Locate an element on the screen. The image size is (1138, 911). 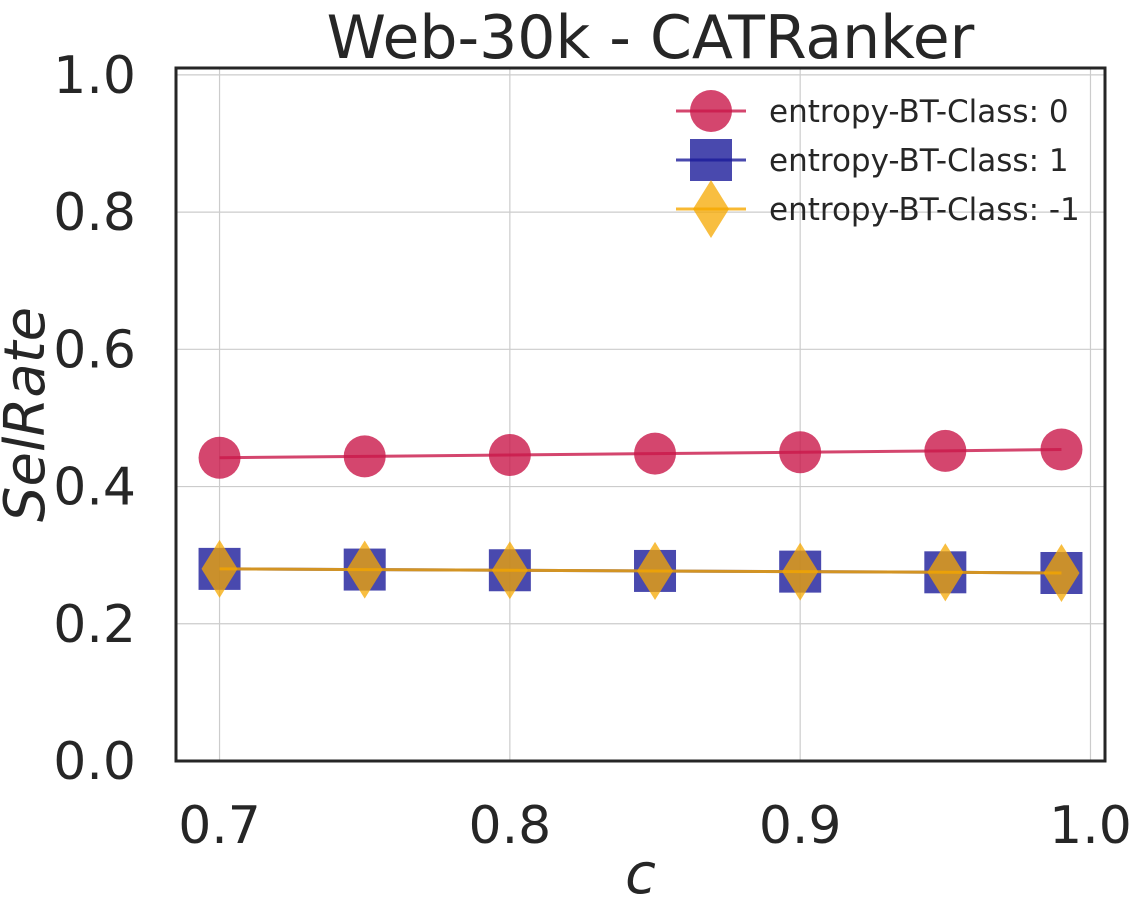
legend-entry: entropy-BT-Class: 1 is located at coordinates (872, 160).